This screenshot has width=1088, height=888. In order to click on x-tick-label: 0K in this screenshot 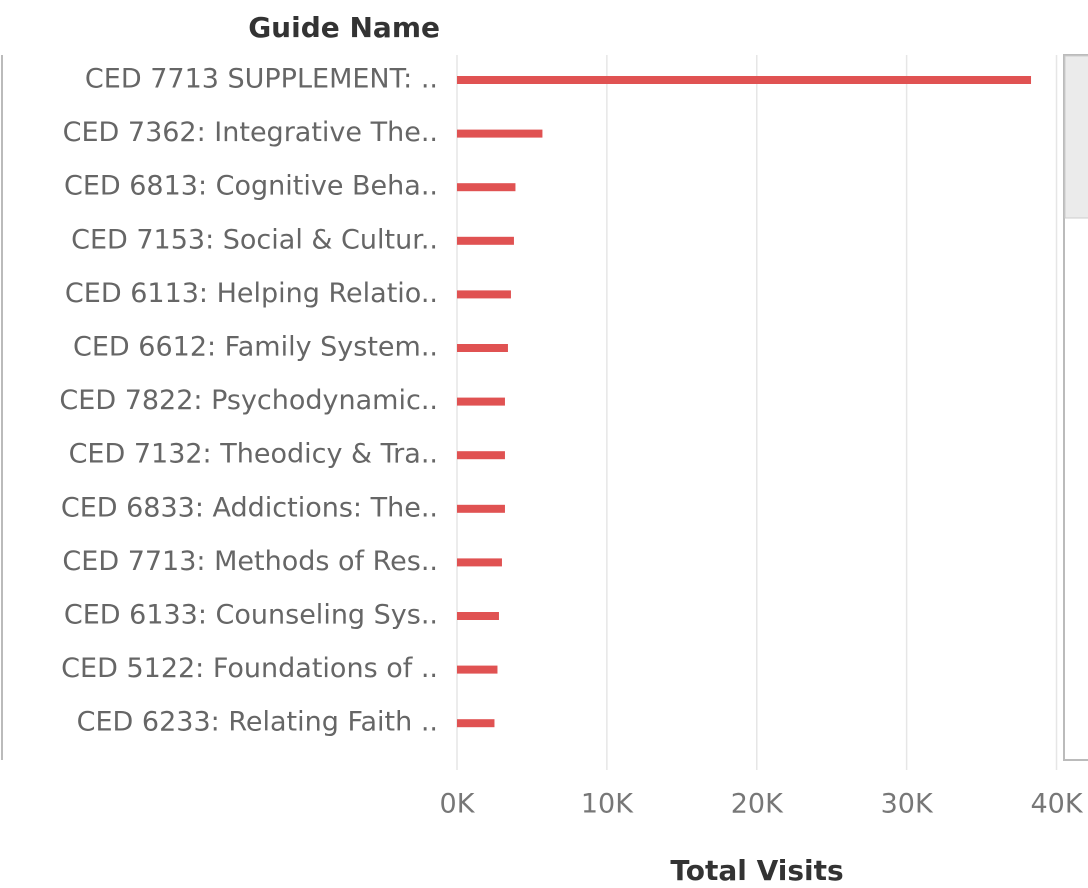, I will do `click(458, 804)`.